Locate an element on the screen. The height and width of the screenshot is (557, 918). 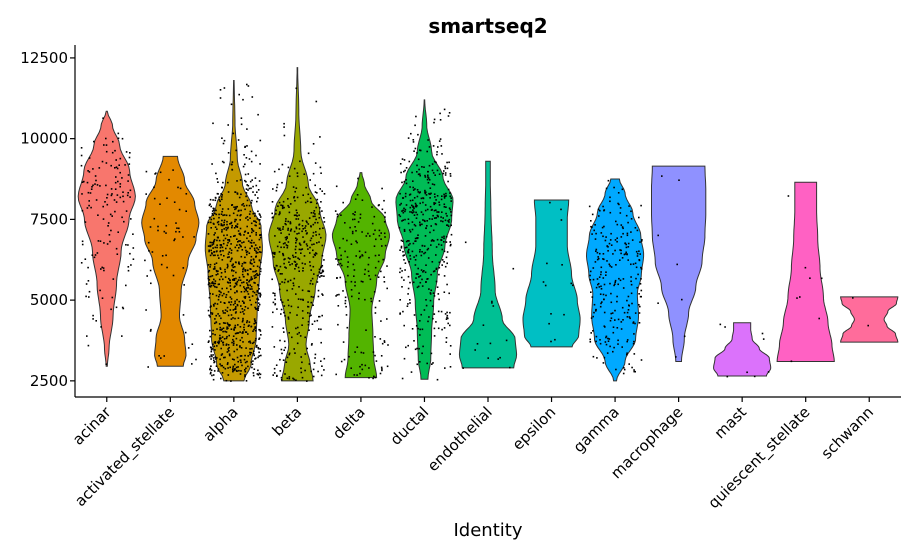
data-point-endothelial is located at coordinates (477, 344).